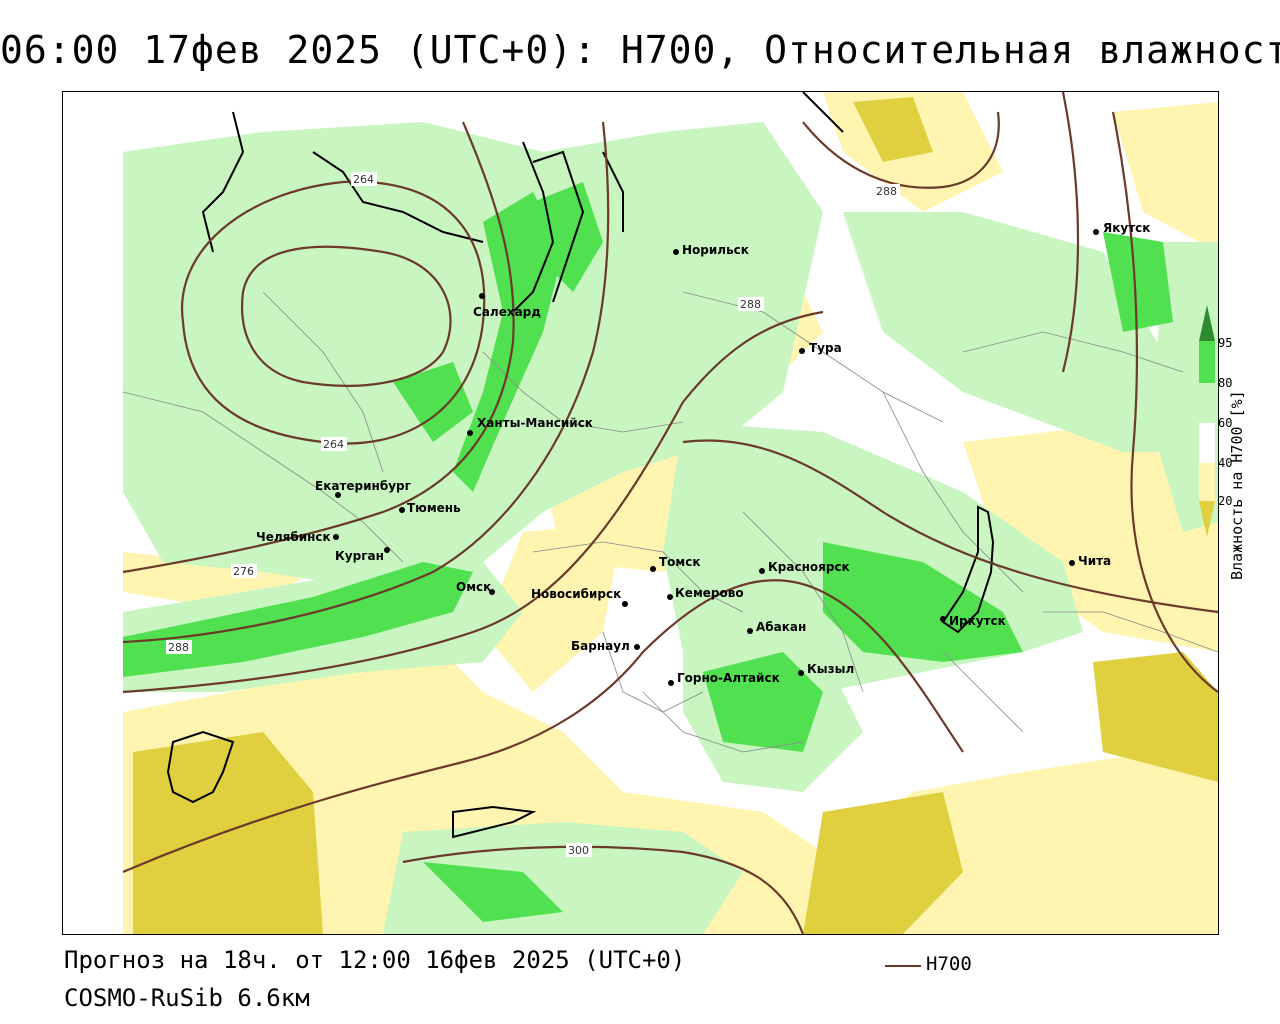  What do you see at coordinates (977, 621) in the screenshot?
I see `city-label: Иркутск` at bounding box center [977, 621].